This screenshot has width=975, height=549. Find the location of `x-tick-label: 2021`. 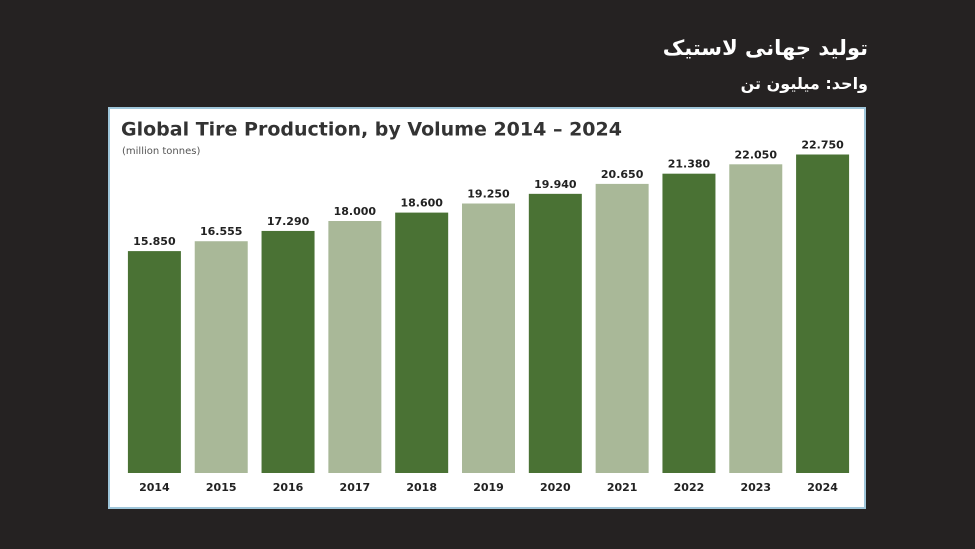

x-tick-label: 2021 is located at coordinates (622, 487).